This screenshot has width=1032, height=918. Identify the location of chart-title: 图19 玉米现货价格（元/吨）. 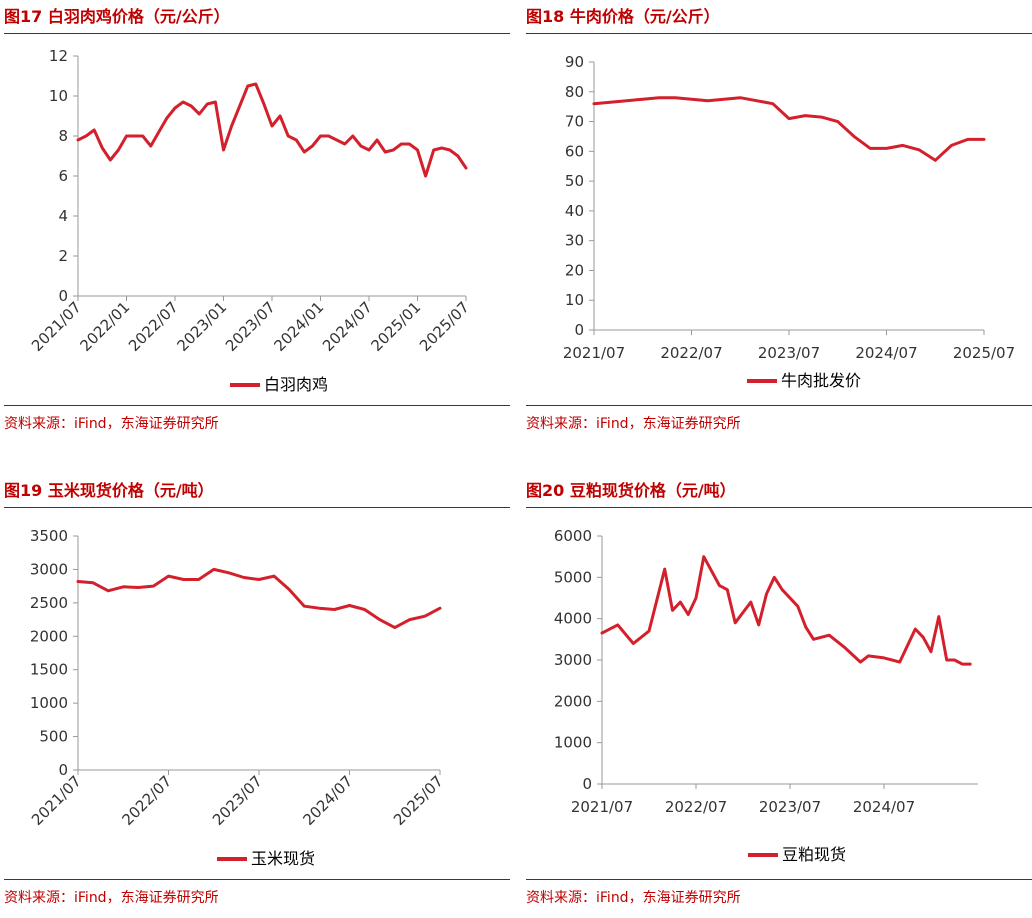
(109, 490).